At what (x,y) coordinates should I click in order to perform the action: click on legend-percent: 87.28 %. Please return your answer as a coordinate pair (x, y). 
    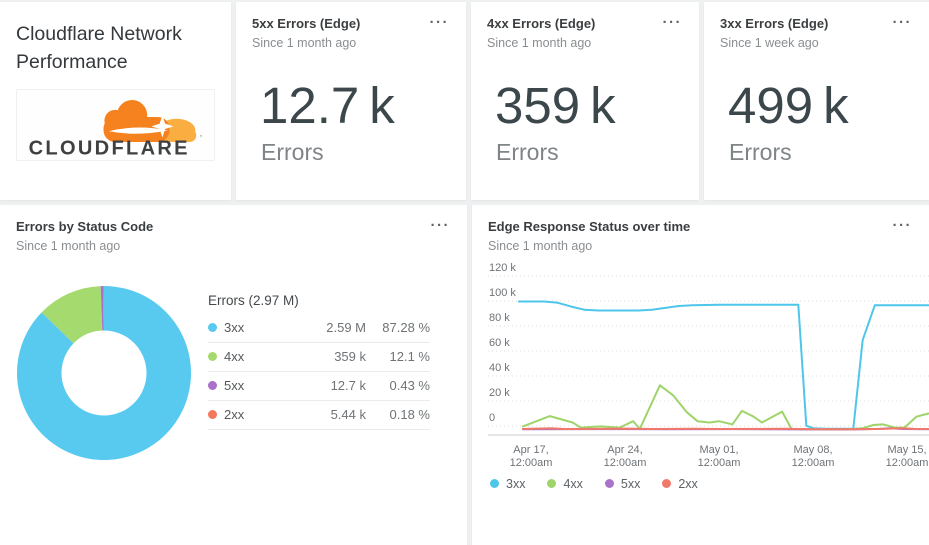
    Looking at the image, I should click on (406, 328).